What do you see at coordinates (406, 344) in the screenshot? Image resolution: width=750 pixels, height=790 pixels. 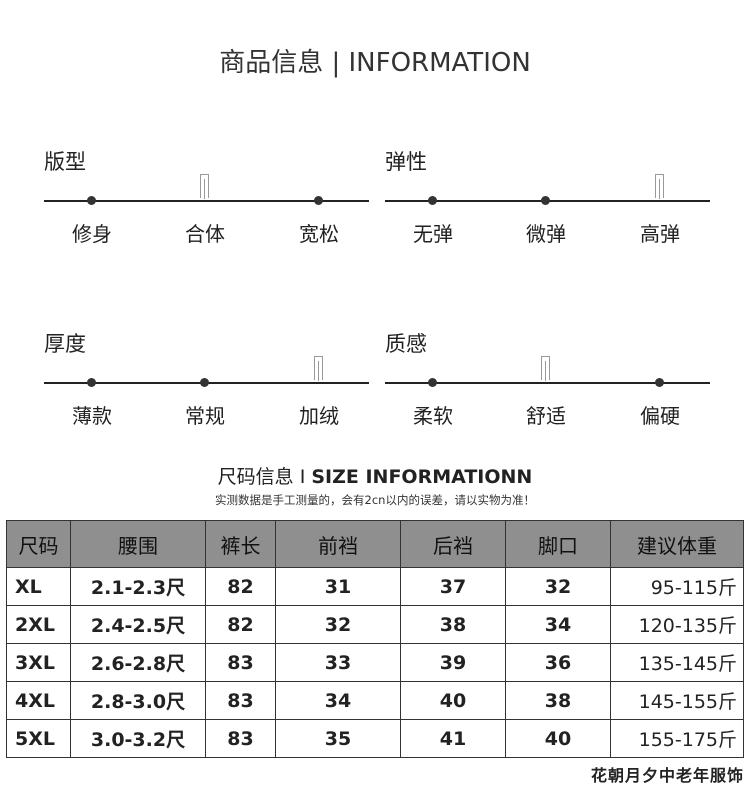 I see `scale-name: 质感` at bounding box center [406, 344].